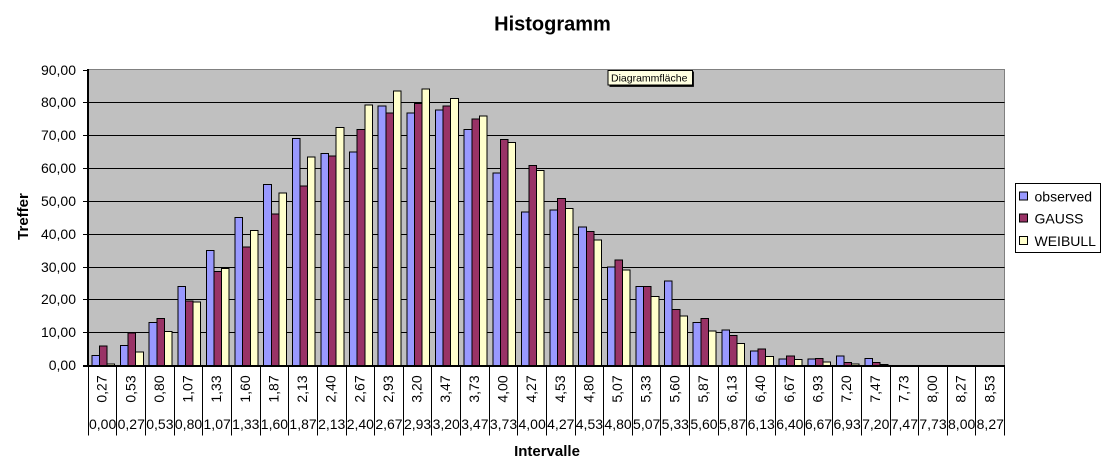 The height and width of the screenshot is (474, 1106). I want to click on svg-text: observed, so click(1064, 197).